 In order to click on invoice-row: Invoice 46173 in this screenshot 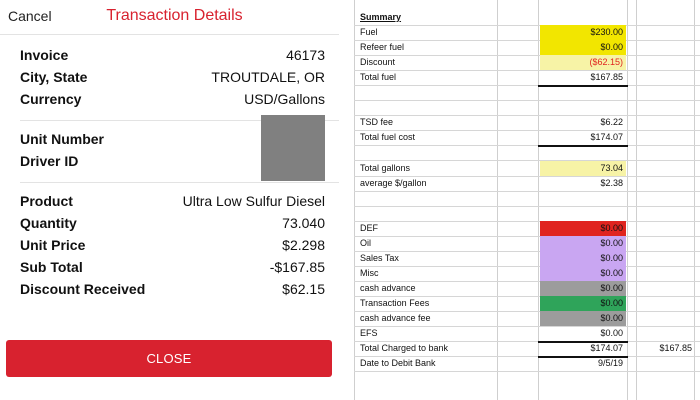, I will do `click(169, 57)`.